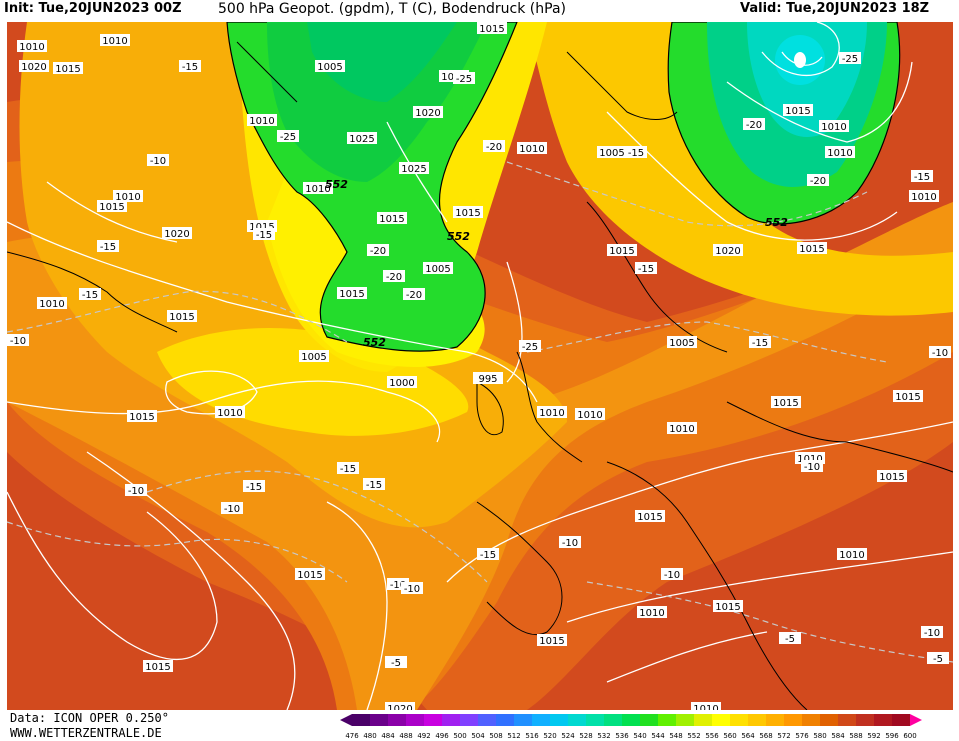 The width and height of the screenshot is (959, 741). What do you see at coordinates (639, 736) in the screenshot?
I see `colorbar-tick-label: 540` at bounding box center [639, 736].